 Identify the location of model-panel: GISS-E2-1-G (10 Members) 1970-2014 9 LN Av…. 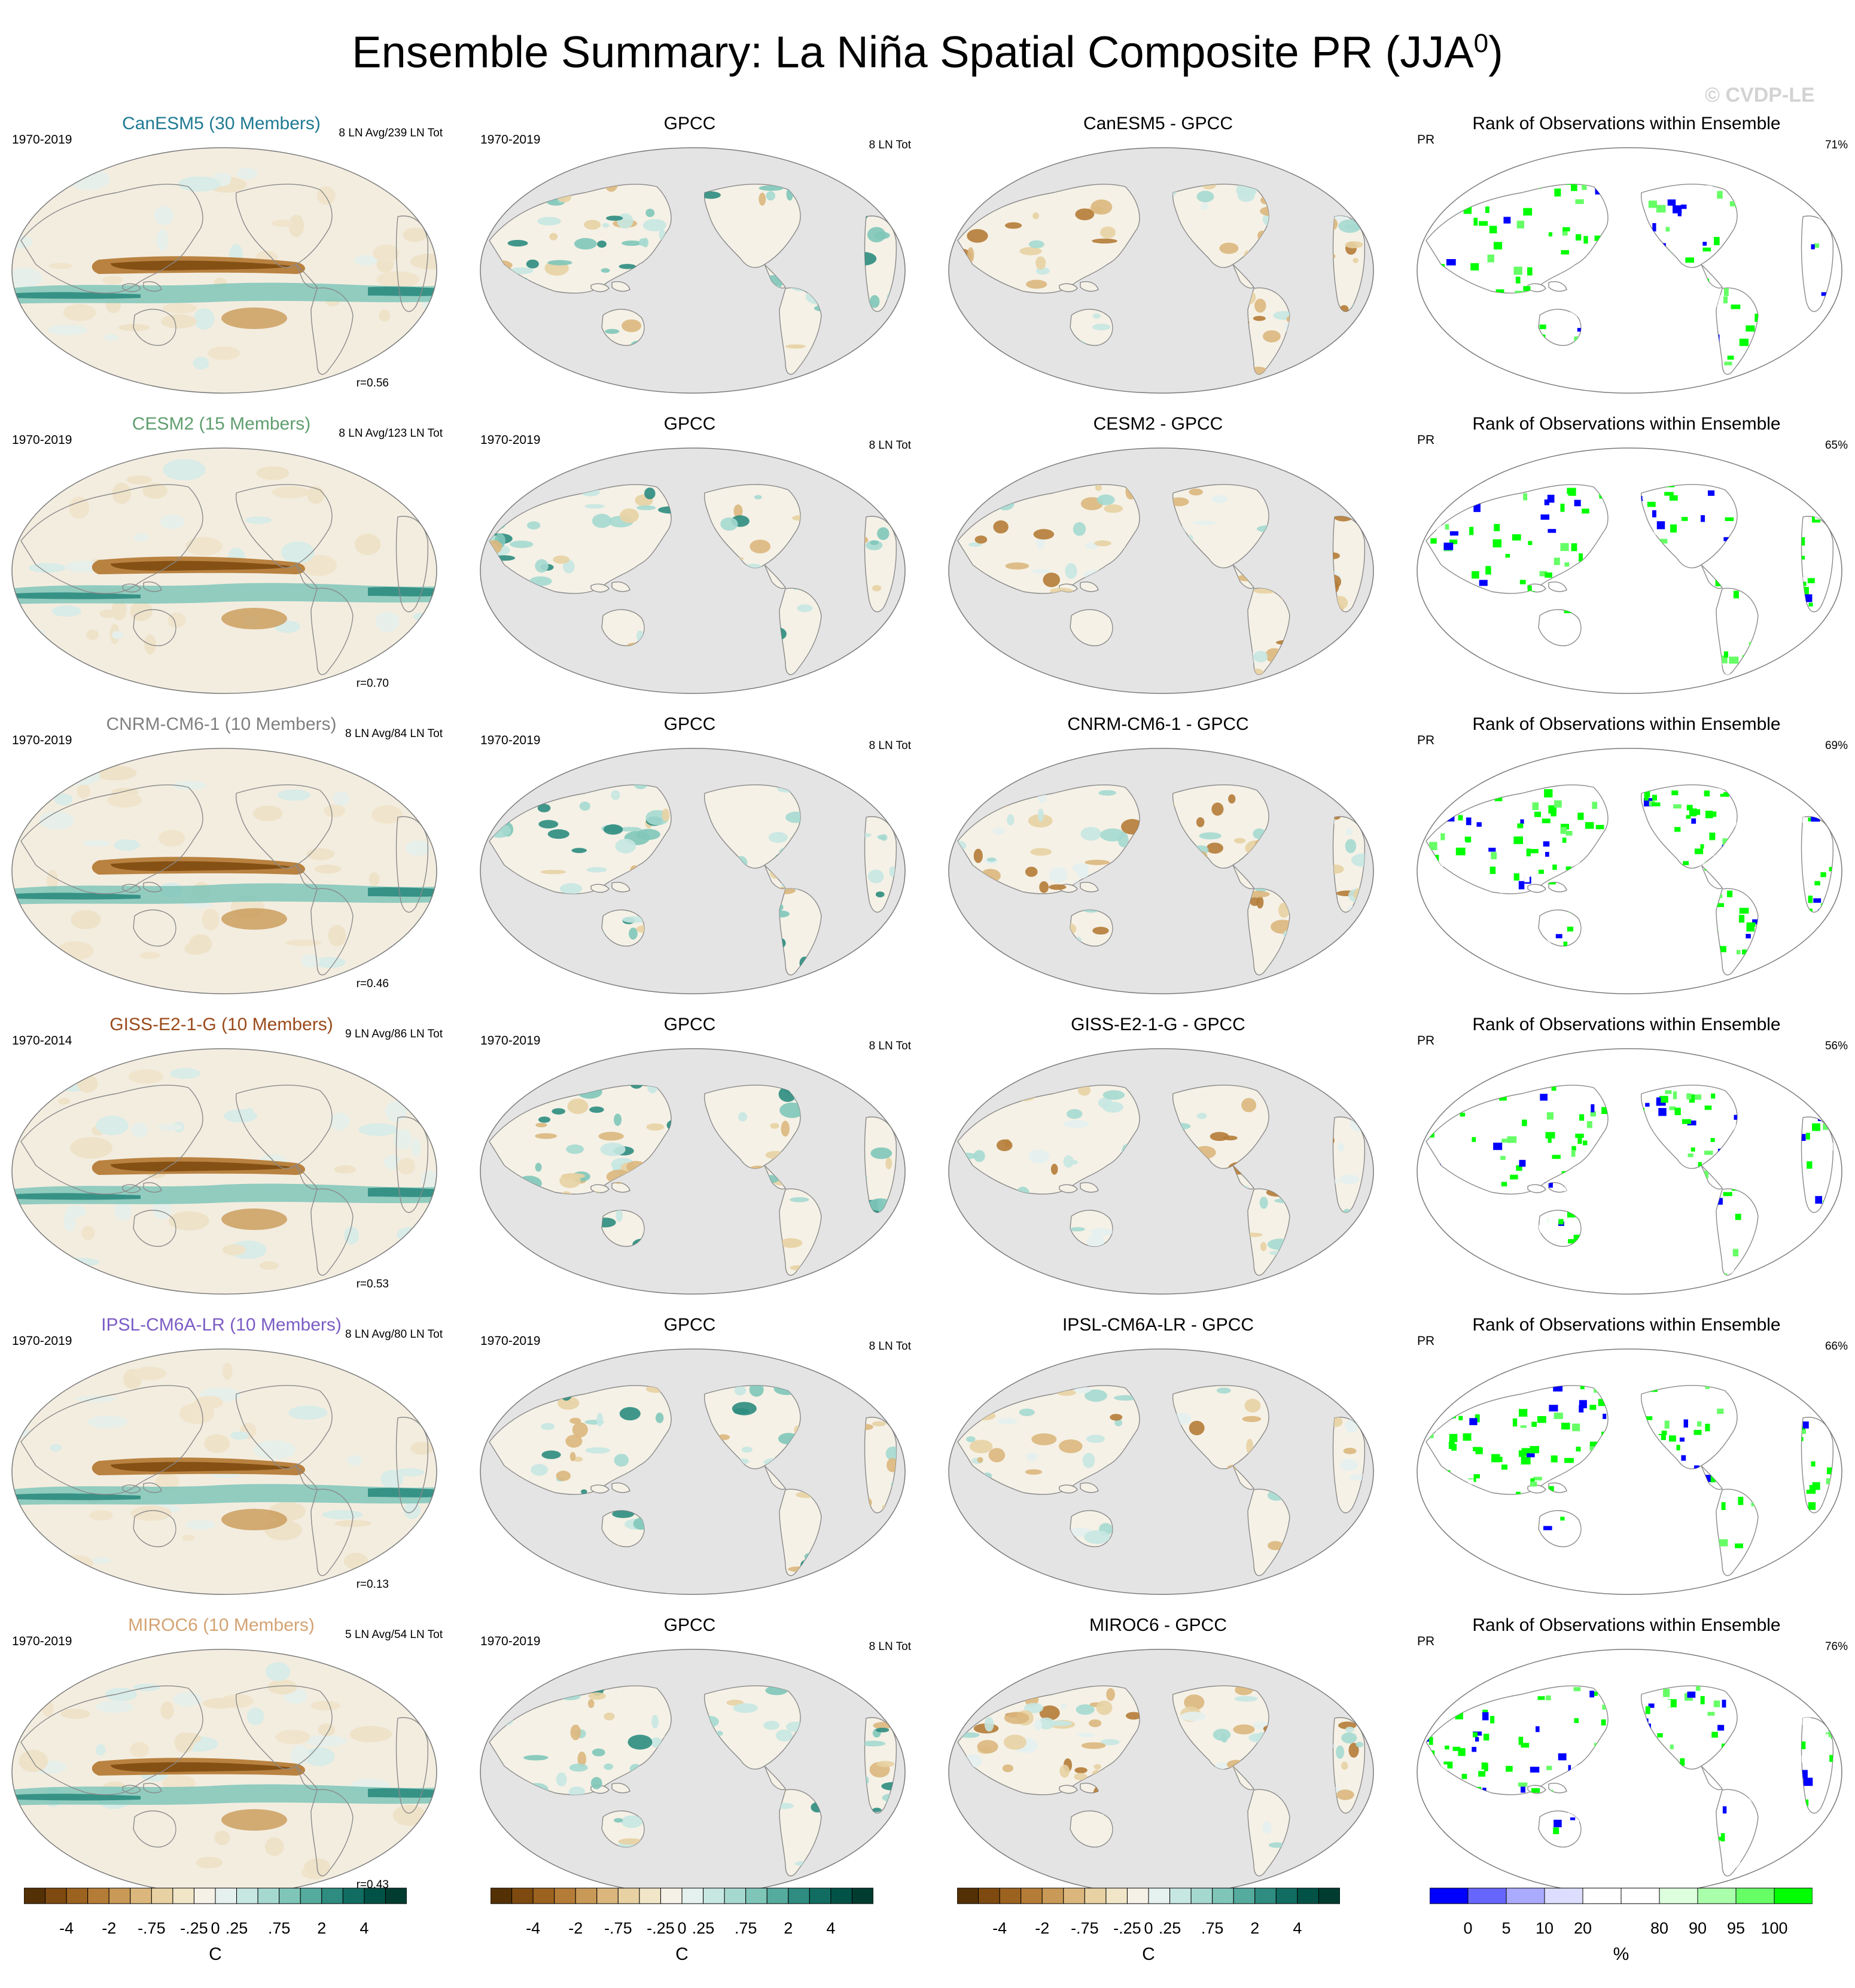
(221, 1152).